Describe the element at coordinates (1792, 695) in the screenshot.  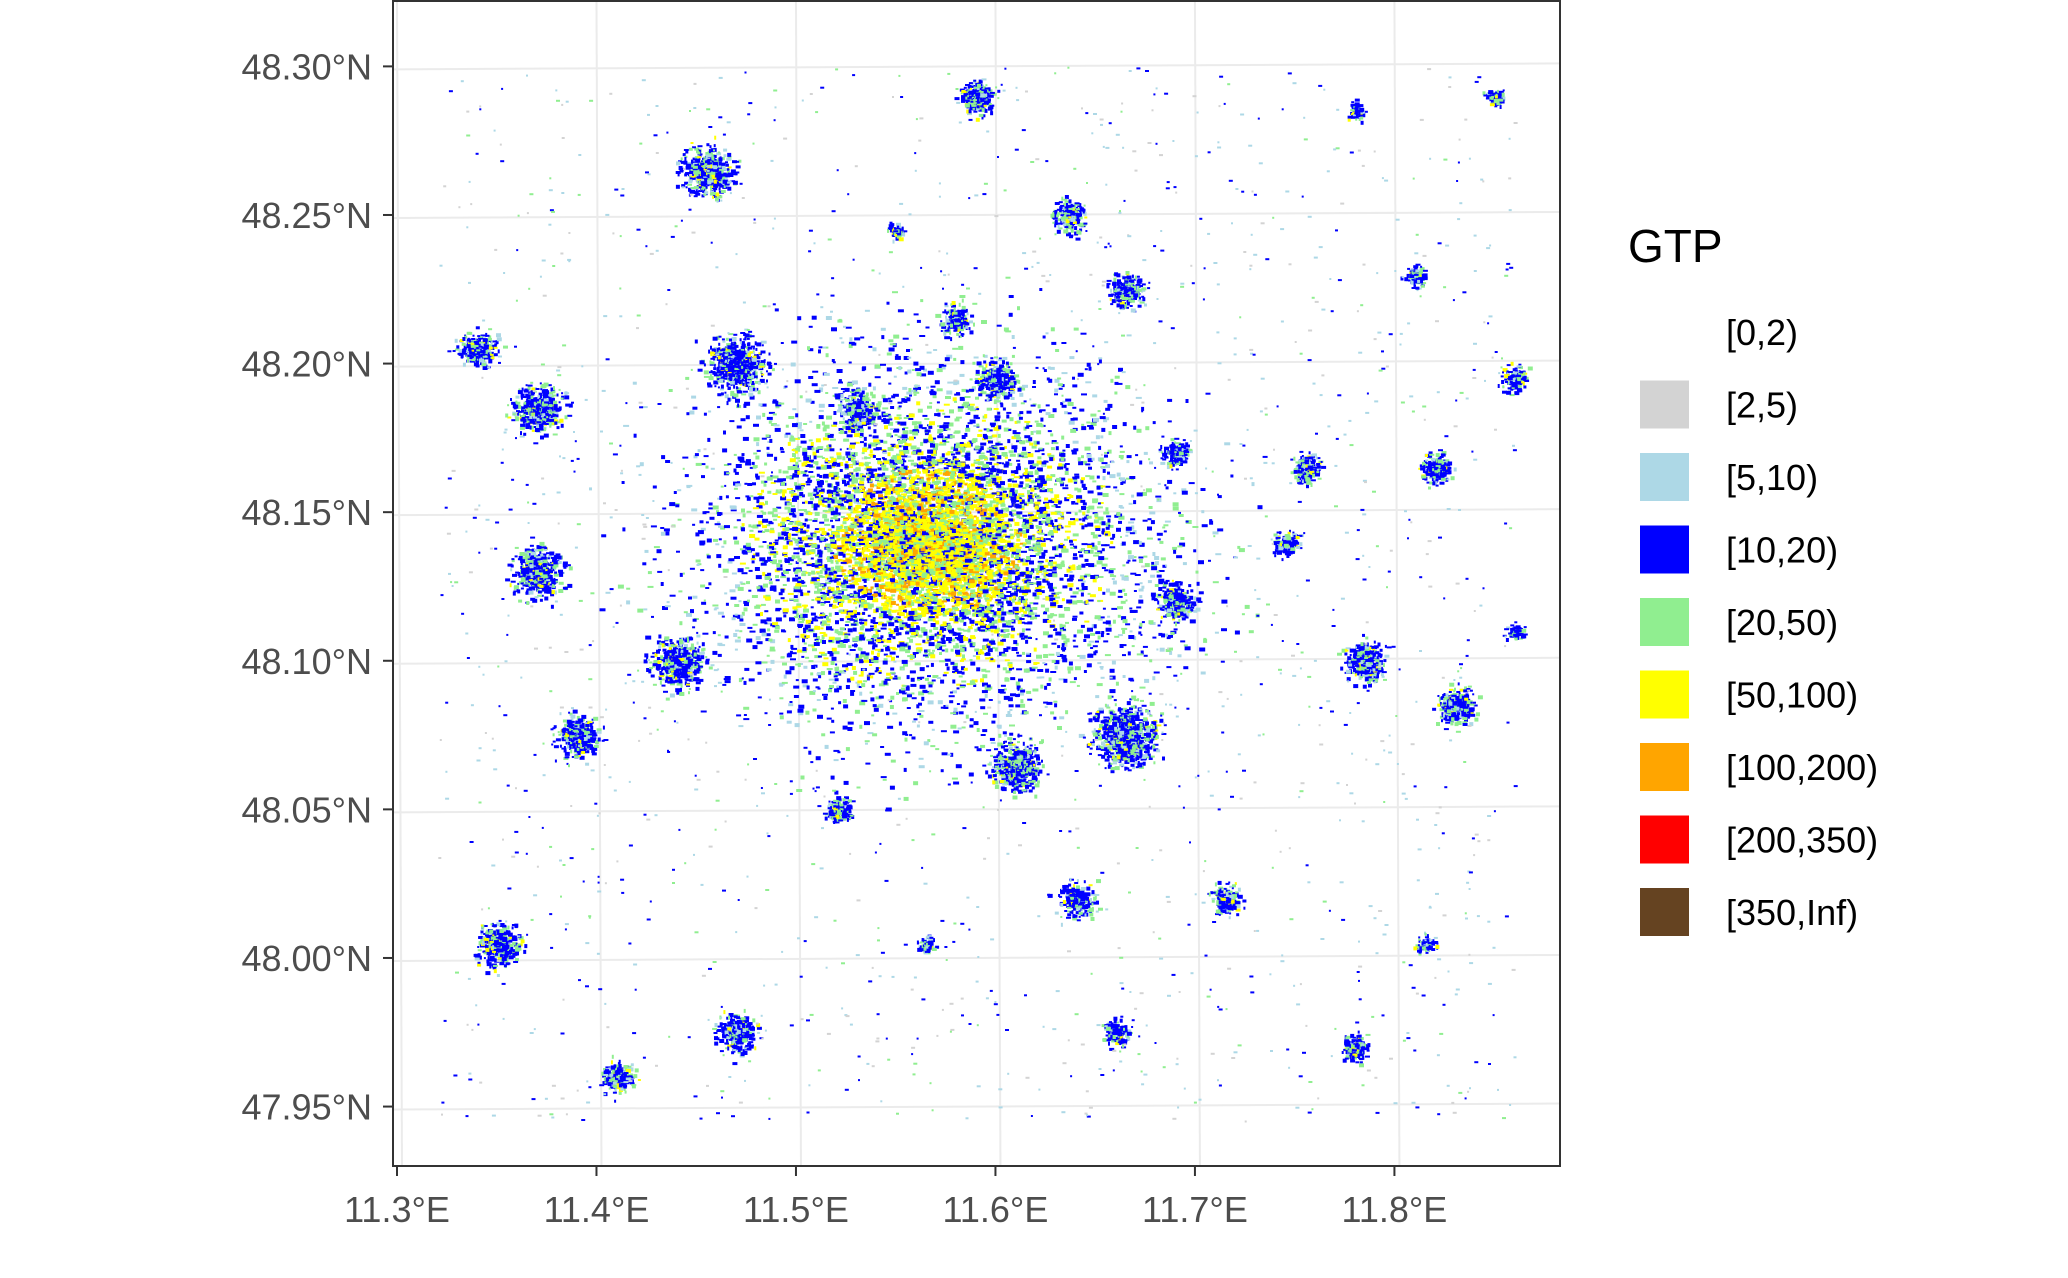
I see `legend-label: [50,100)` at that location.